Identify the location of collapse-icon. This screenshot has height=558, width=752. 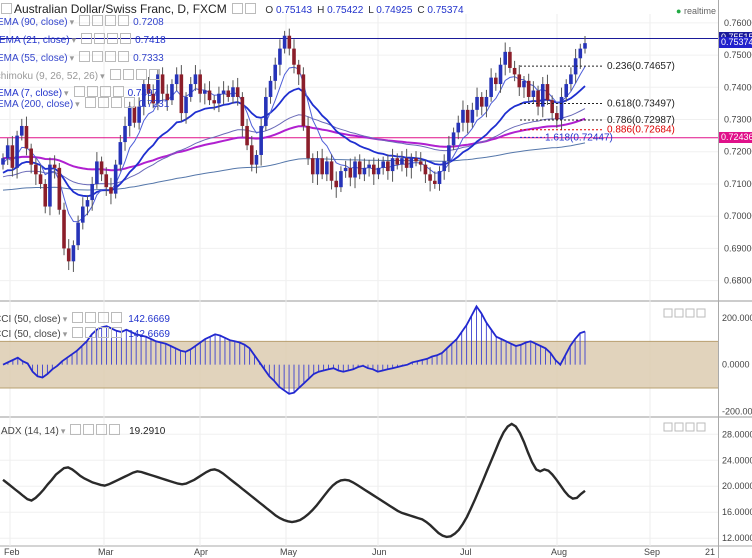
(6, 8).